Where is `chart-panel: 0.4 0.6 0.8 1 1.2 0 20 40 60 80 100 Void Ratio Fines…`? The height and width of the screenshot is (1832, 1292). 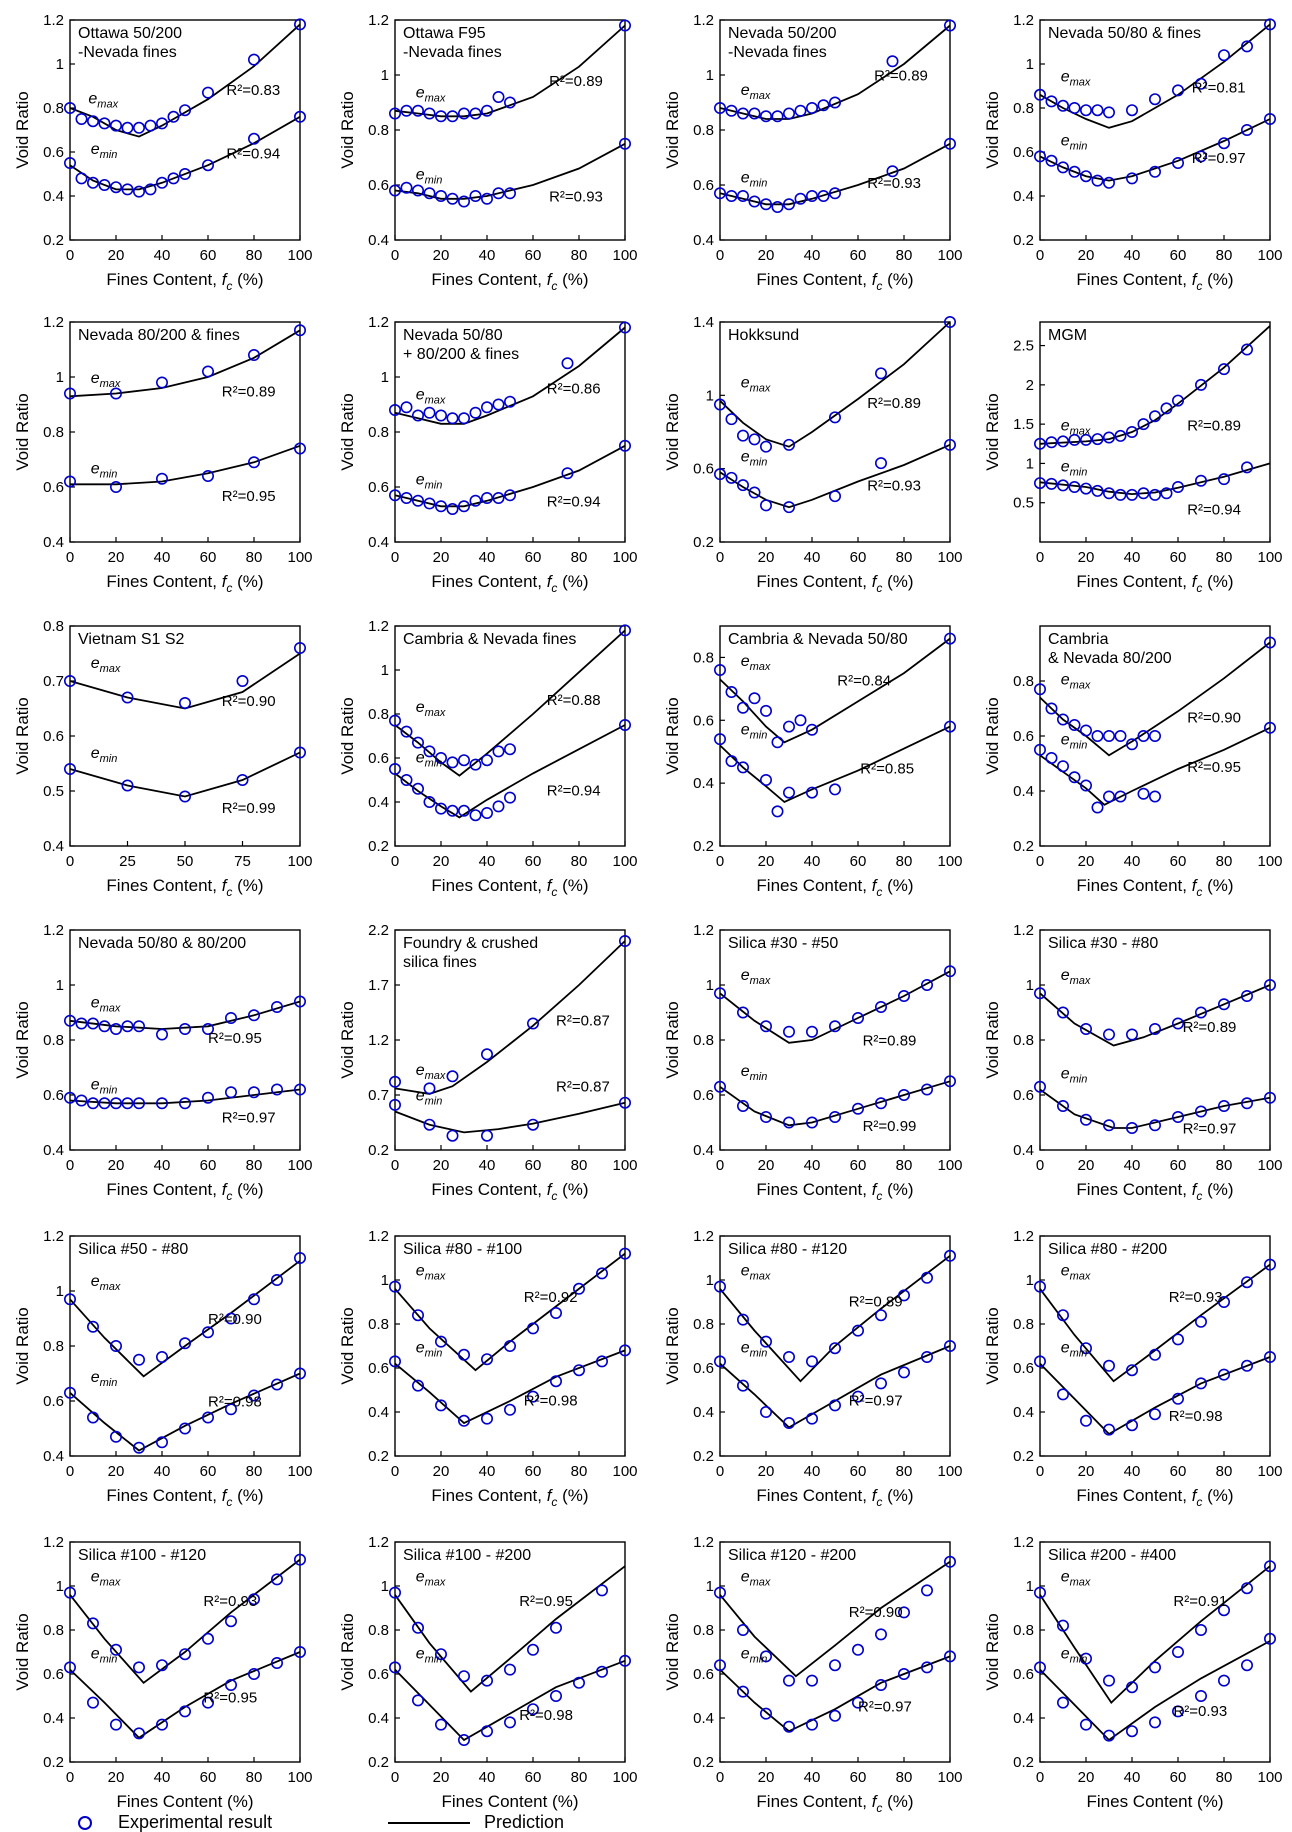 chart-panel: 0.4 0.6 0.8 1 1.2 0 20 40 60 80 100 Void Ratio Fines… is located at coordinates (813, 152).